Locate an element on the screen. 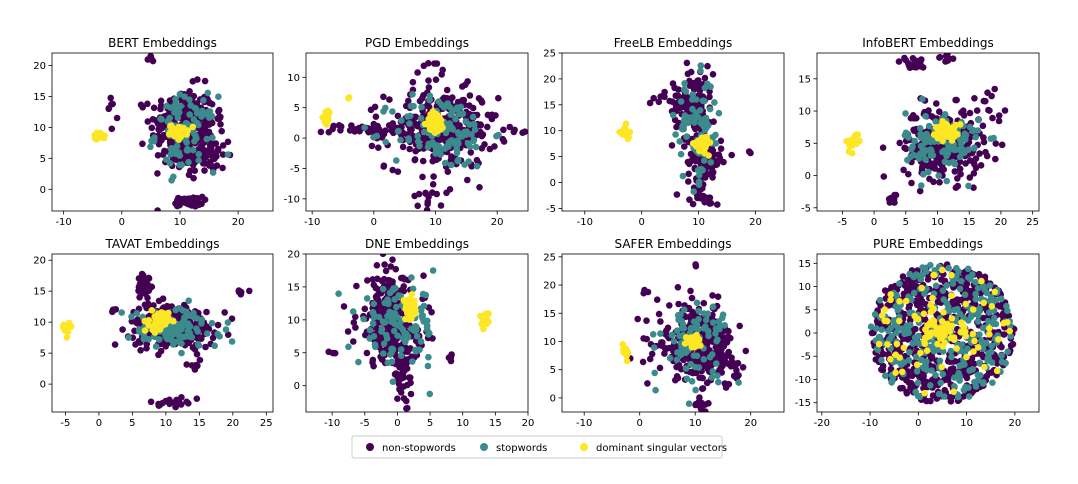 Image resolution: width=1078 pixels, height=484 pixels. y-tick-label: -10 is located at coordinates (292, 199).